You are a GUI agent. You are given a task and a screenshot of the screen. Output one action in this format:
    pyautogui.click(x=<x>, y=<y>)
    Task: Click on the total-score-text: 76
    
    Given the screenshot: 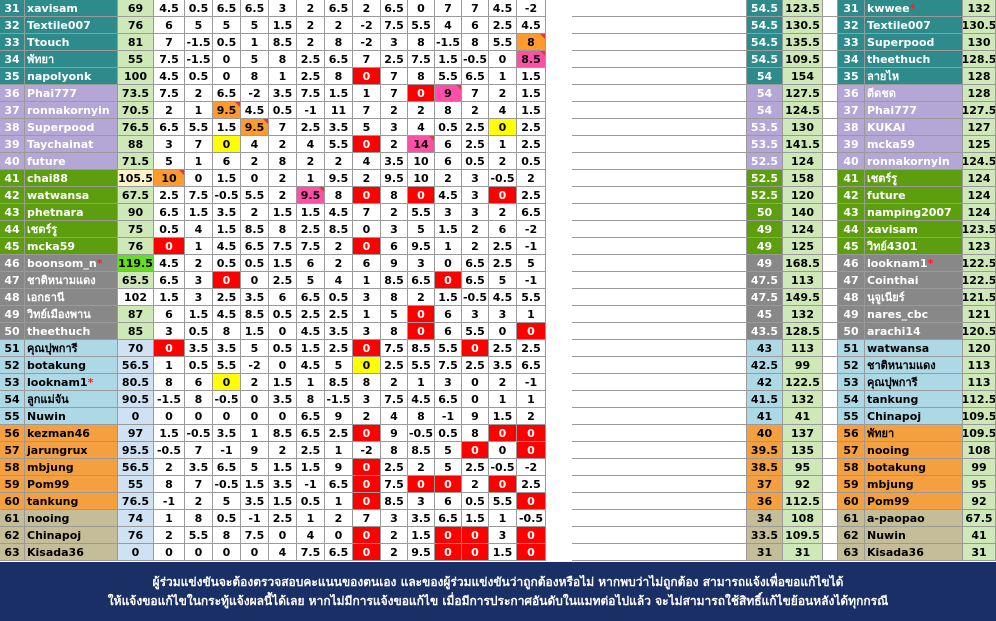 What is the action you would take?
    pyautogui.click(x=135, y=246)
    